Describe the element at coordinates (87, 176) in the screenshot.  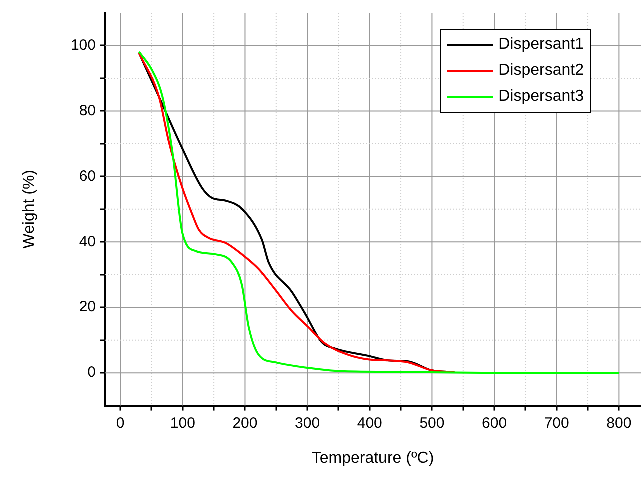
I see `y-tick-label: 60` at that location.